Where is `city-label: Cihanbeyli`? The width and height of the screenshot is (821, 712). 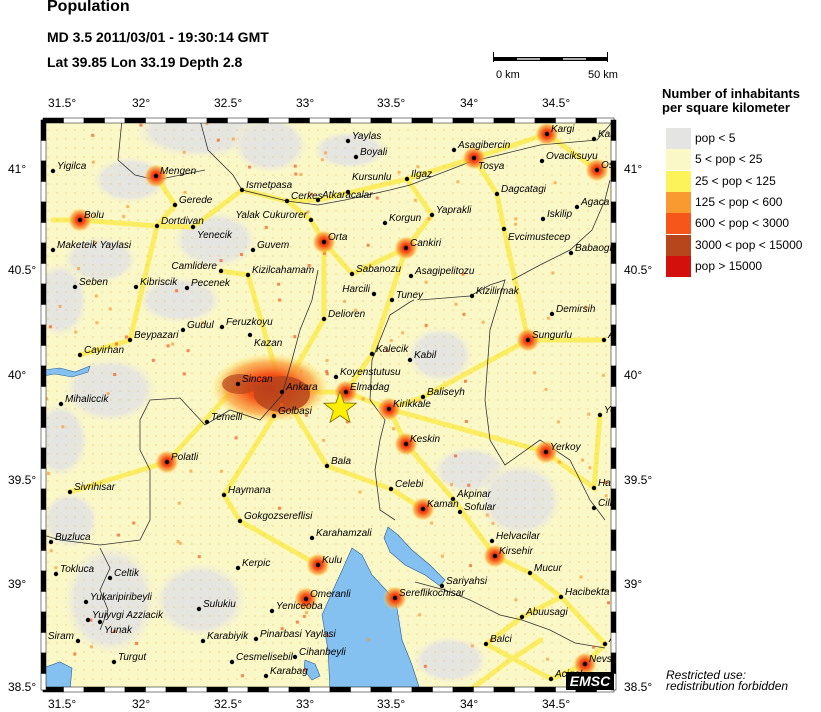 city-label: Cihanbeyli is located at coordinates (322, 652).